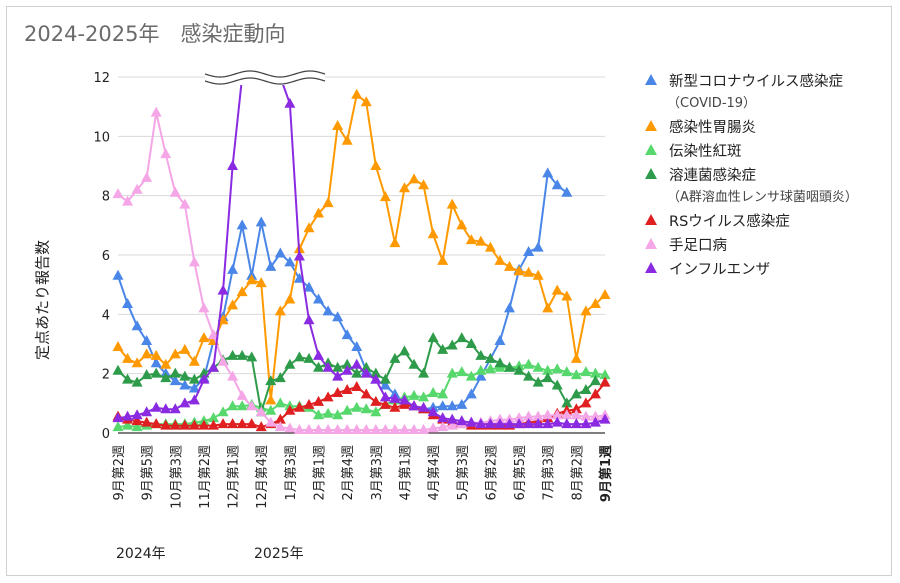 This screenshot has width=900, height=583. Describe the element at coordinates (106, 434) in the screenshot. I see `y-tick-label: 0` at that location.